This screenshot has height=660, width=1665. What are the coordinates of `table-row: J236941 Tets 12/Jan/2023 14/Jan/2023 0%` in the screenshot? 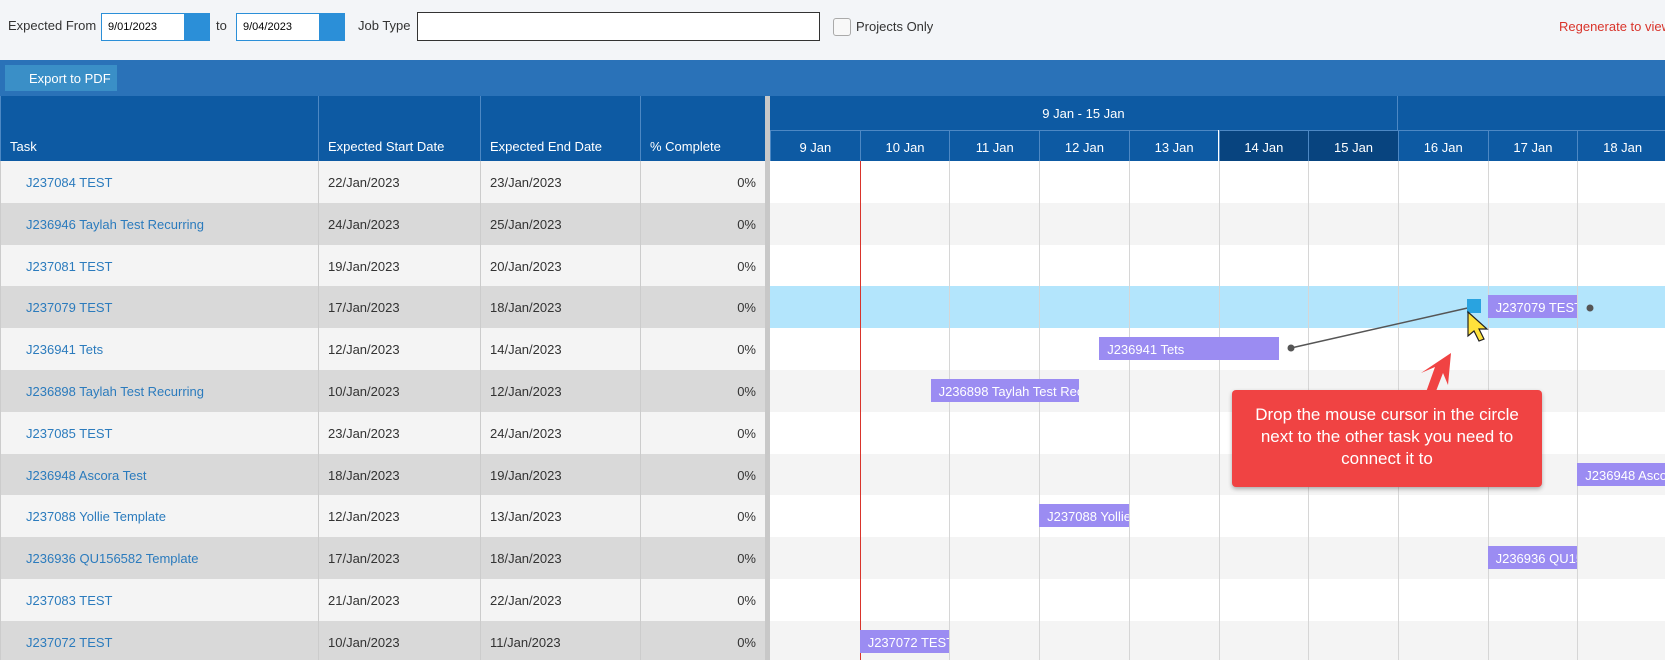 It's located at (382, 349).